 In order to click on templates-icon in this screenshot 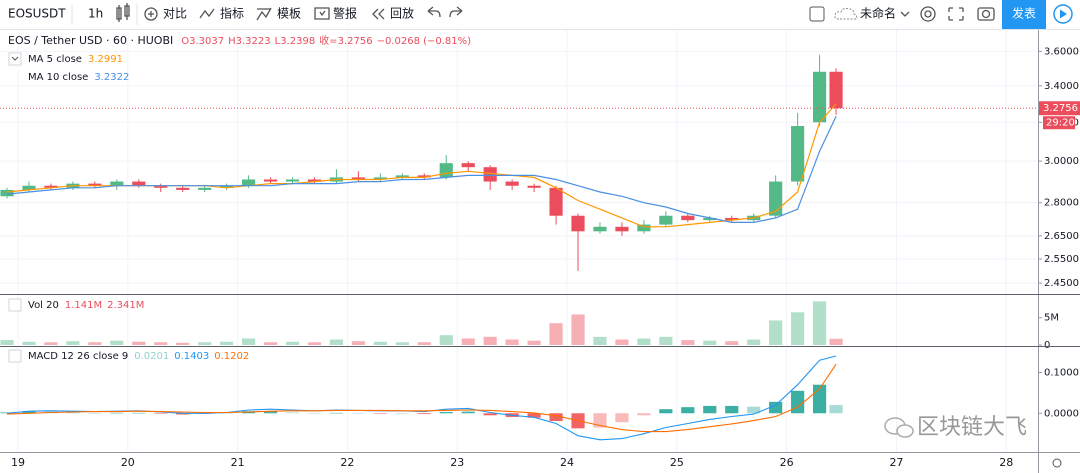, I will do `click(264, 14)`.